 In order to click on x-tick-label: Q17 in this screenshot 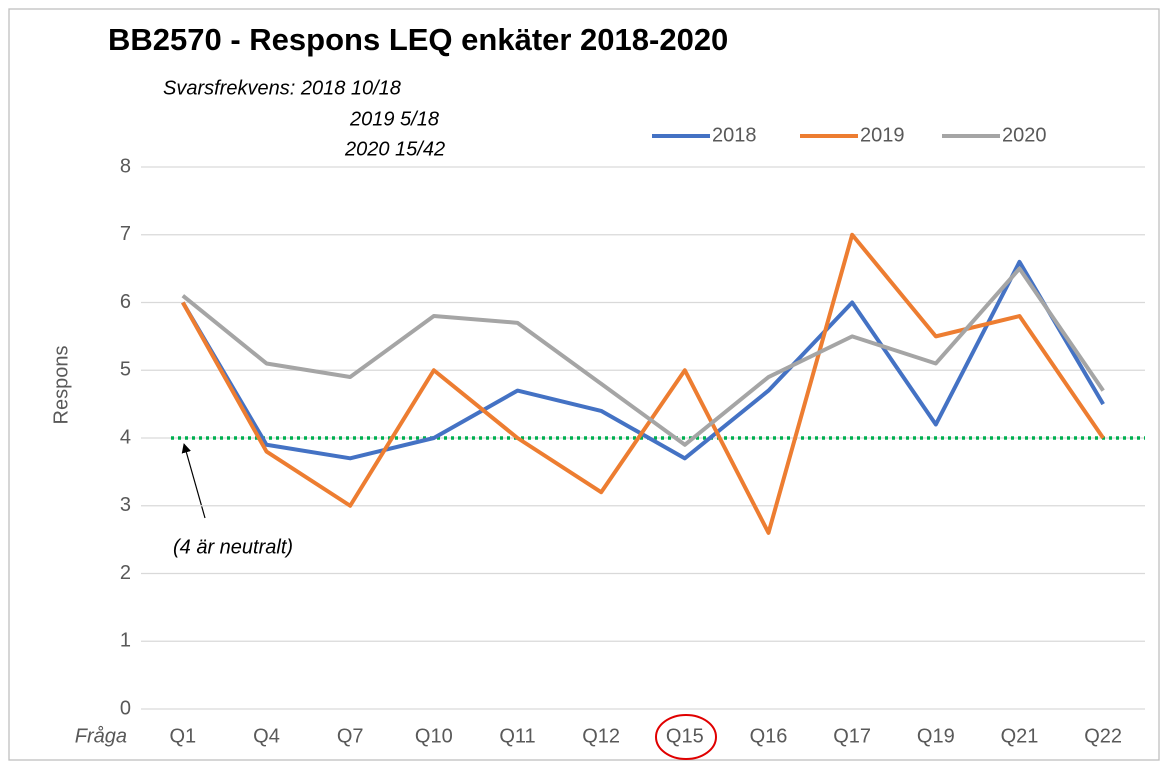, I will do `click(852, 736)`.